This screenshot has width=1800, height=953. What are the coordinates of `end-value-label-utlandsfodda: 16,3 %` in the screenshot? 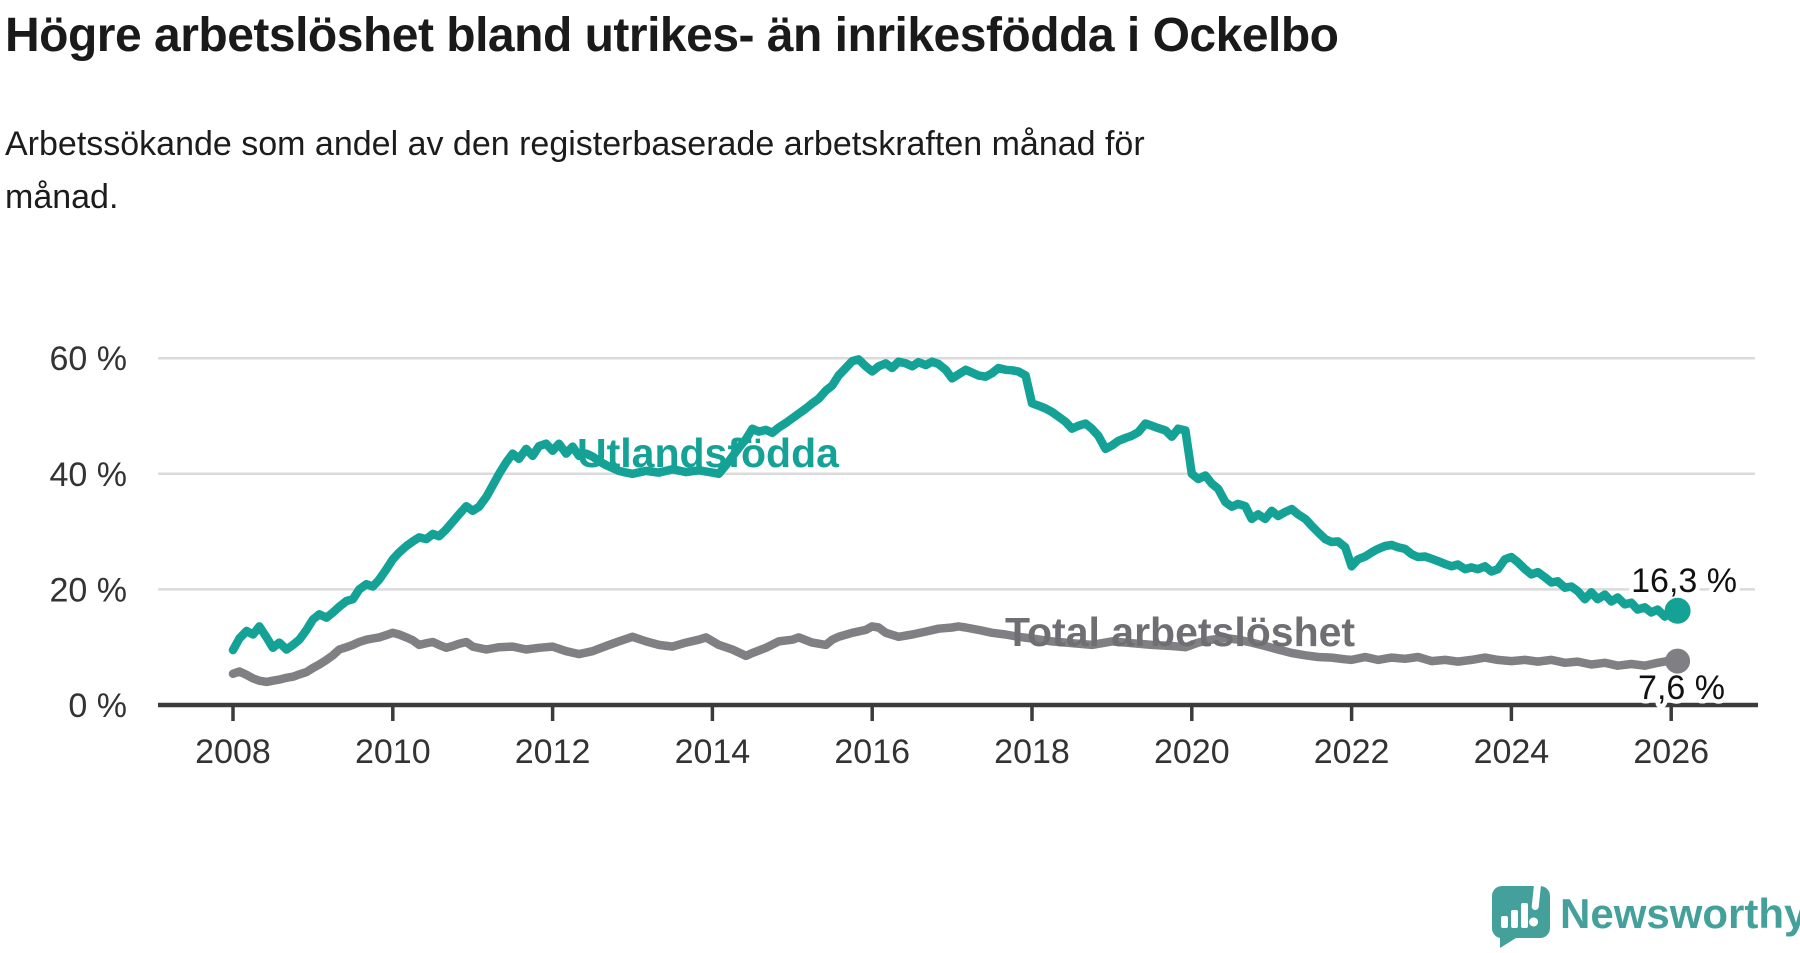 It's located at (1684, 581).